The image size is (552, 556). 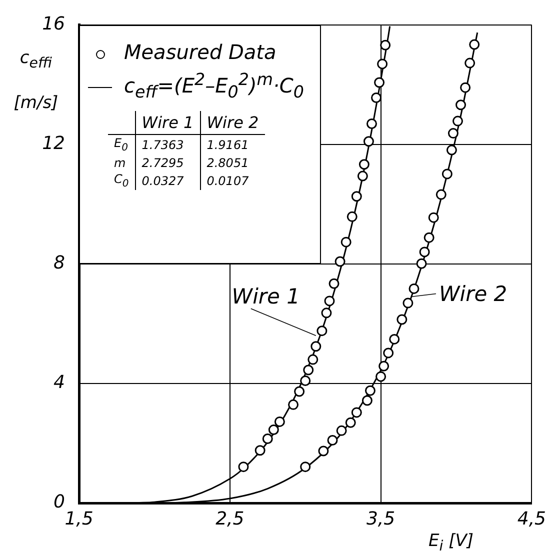 What do you see at coordinates (167, 180) in the screenshot?
I see `annotation: 0.0327` at bounding box center [167, 180].